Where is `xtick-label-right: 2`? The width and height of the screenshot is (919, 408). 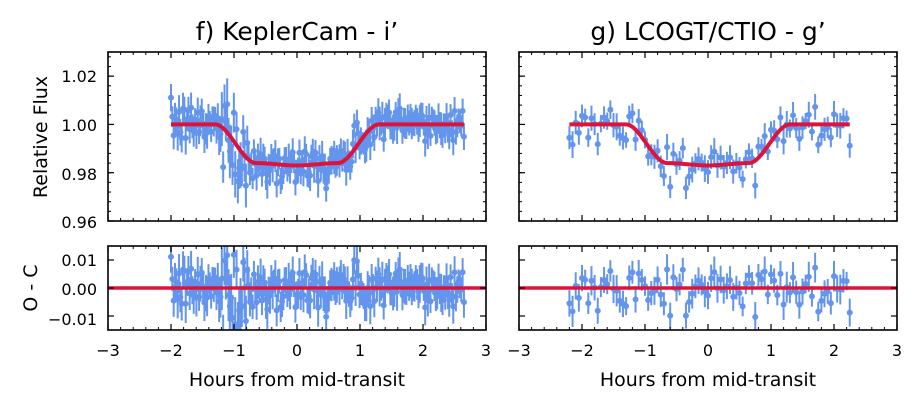
xtick-label-right: 2 is located at coordinates (834, 350).